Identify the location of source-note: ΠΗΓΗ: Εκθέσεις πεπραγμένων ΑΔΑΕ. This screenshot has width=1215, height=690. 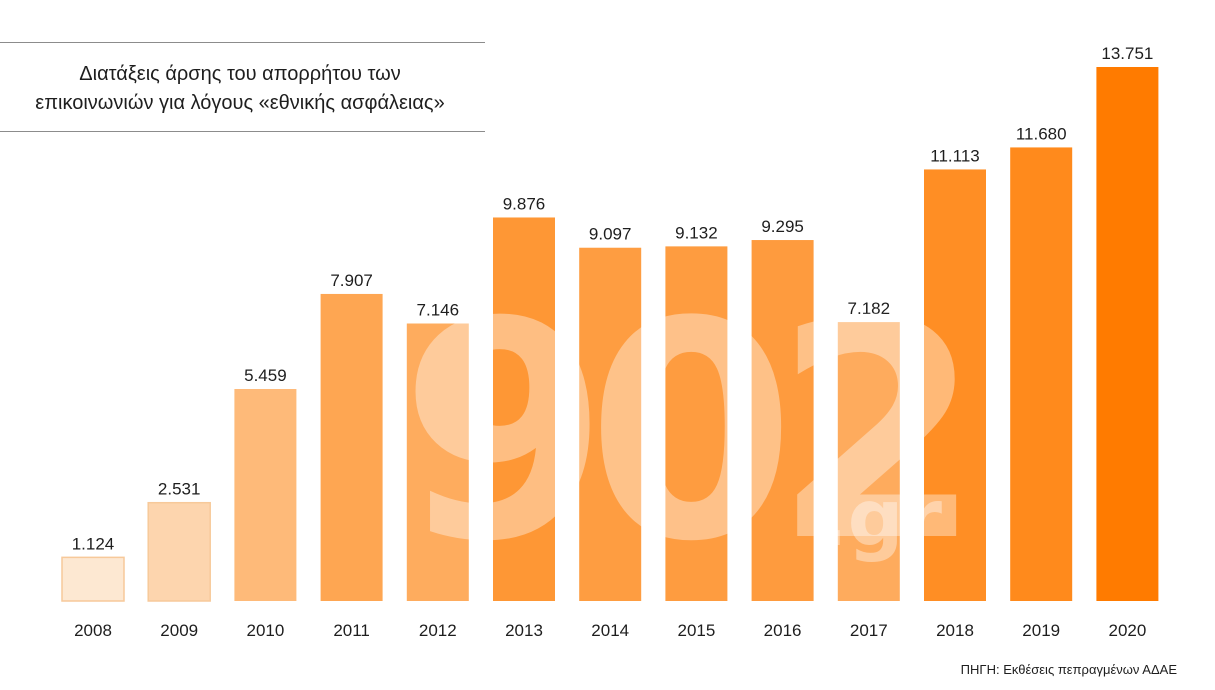
(1068, 669).